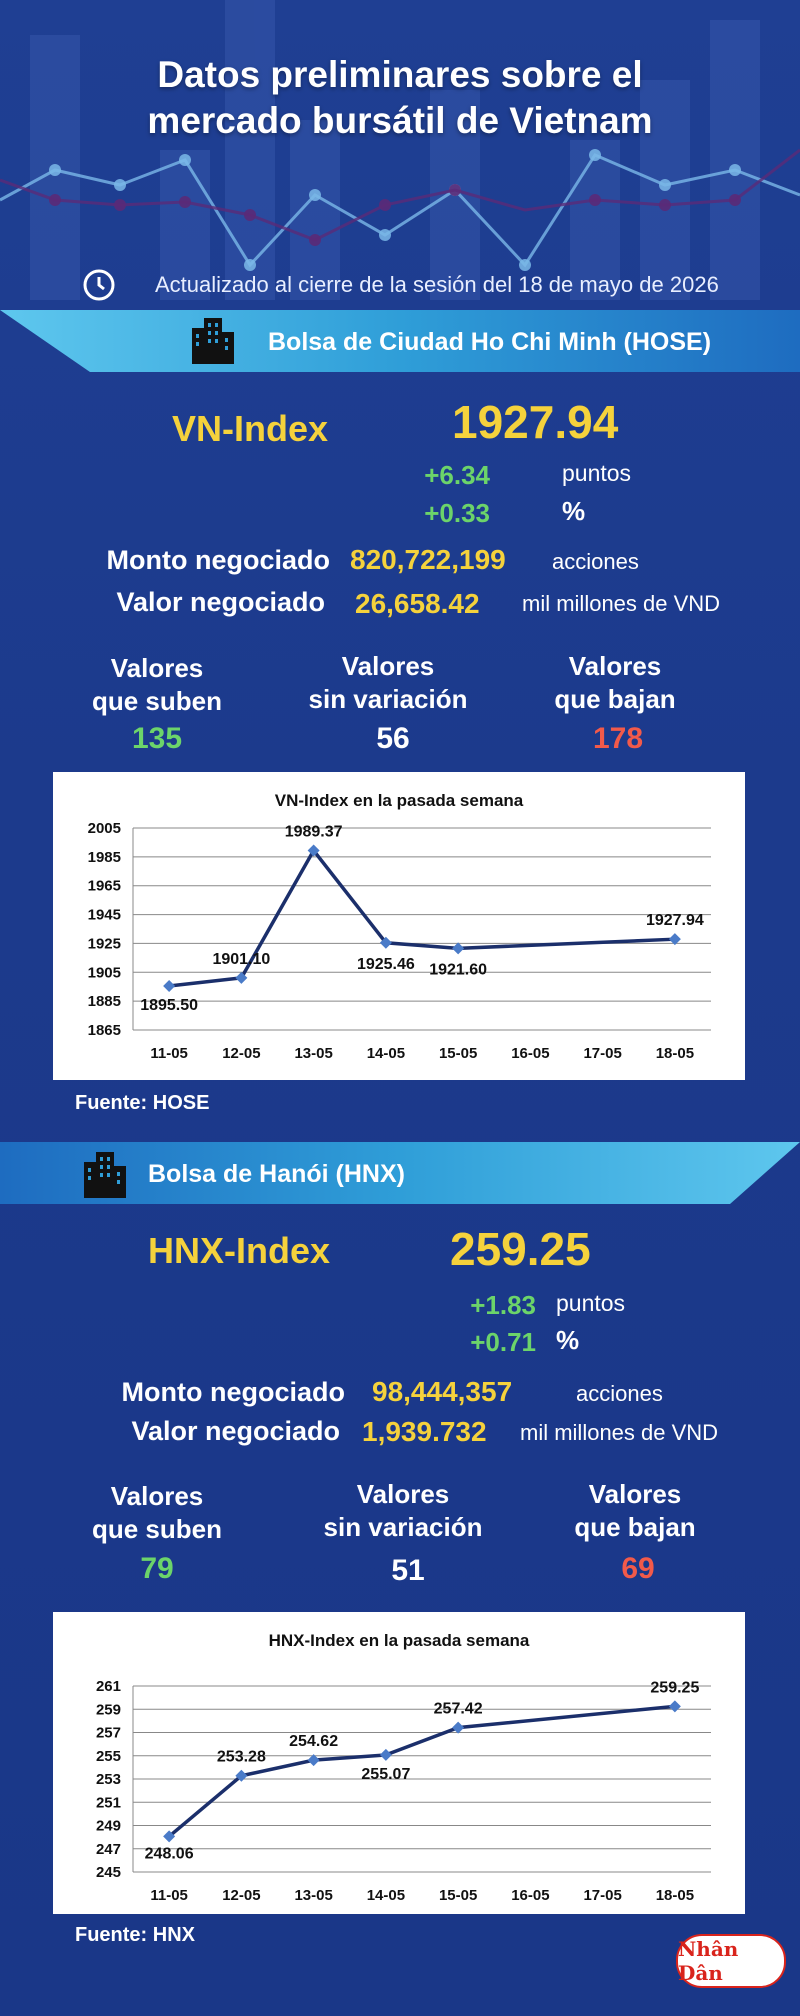 This screenshot has width=800, height=2016. What do you see at coordinates (619, 1393) in the screenshot?
I see `hnx-volume-unit: acciones` at bounding box center [619, 1393].